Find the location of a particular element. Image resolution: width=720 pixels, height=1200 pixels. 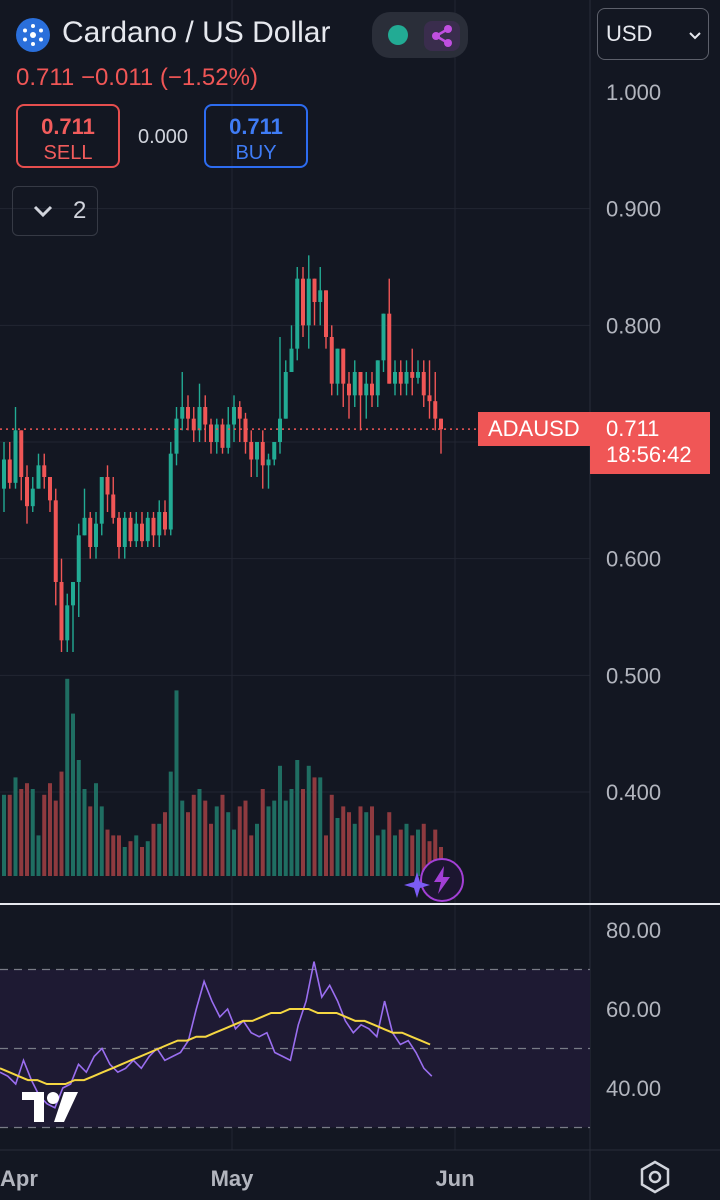

buy-button: 0.711 BUY is located at coordinates (256, 136).